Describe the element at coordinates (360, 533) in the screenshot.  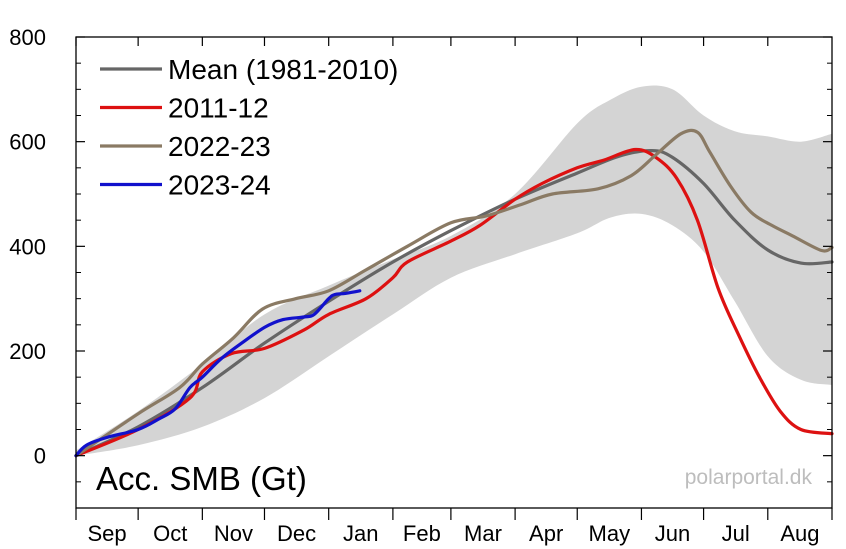
I see `x-tick-label: Jan` at that location.